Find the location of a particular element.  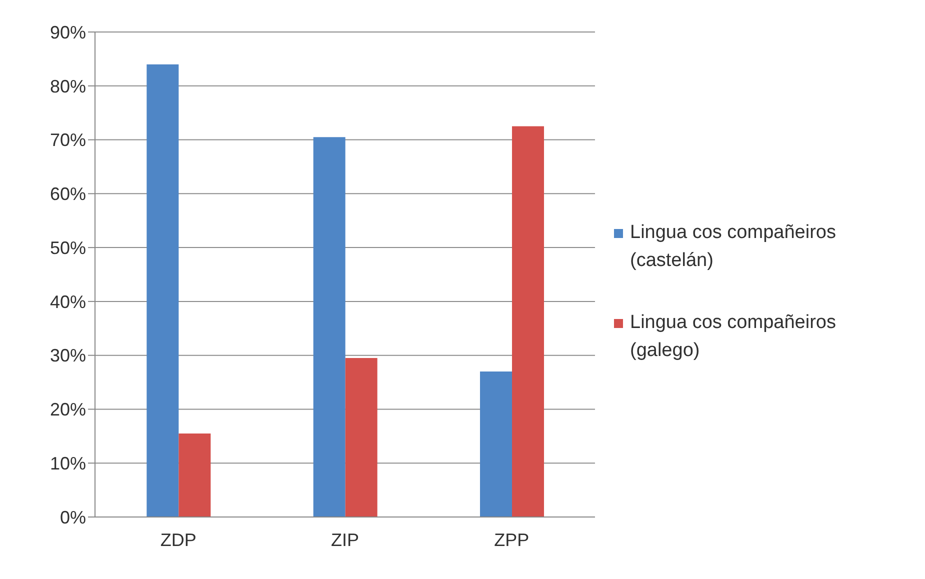

y-tick-label: 40% is located at coordinates (68, 302).